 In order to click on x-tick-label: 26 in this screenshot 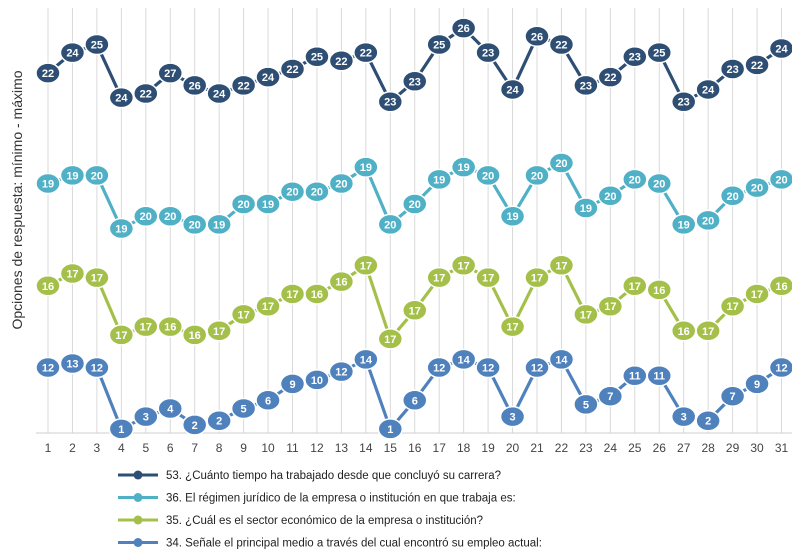, I will do `click(660, 448)`.